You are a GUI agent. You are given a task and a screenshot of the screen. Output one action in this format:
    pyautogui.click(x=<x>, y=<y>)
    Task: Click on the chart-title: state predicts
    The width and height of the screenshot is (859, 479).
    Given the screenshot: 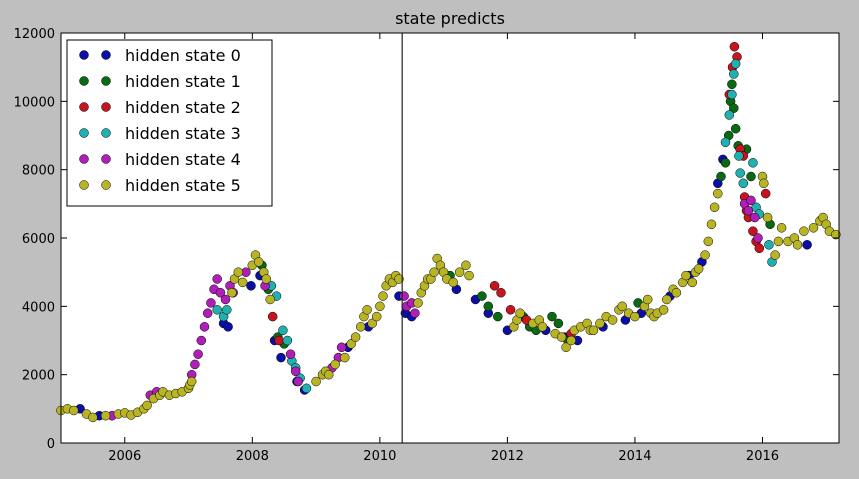 What is the action you would take?
    pyautogui.click(x=450, y=18)
    